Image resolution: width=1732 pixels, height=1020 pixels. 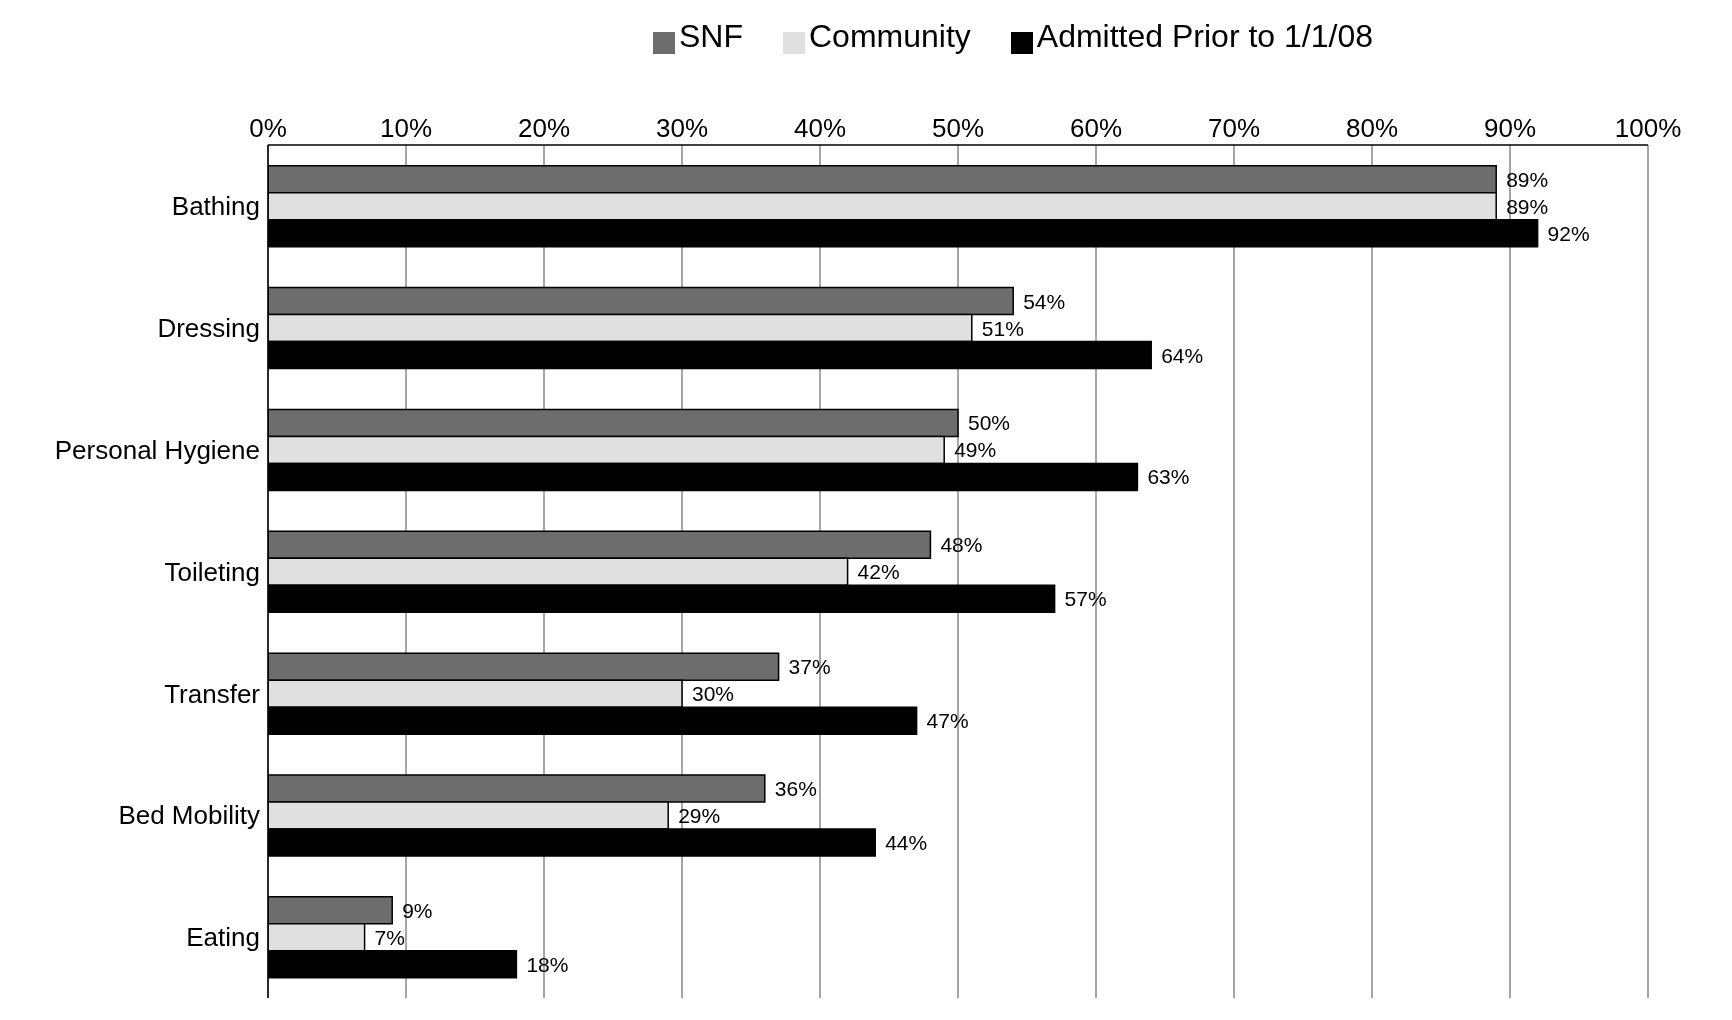 I want to click on x-tick-label: 60%, so click(x=1096, y=128).